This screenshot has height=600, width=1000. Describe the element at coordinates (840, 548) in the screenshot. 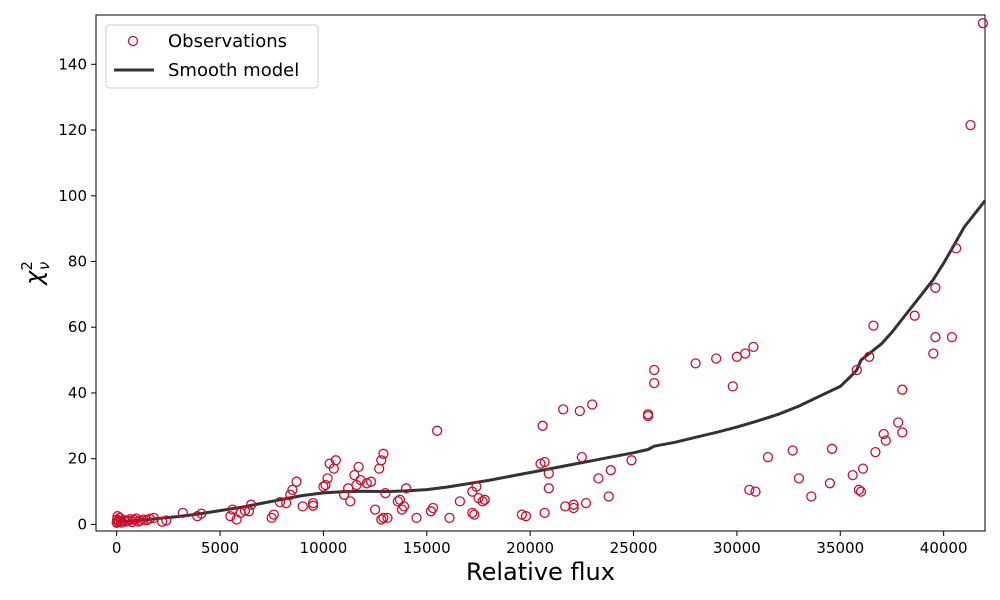

I see `x-tick-label: 35000` at that location.